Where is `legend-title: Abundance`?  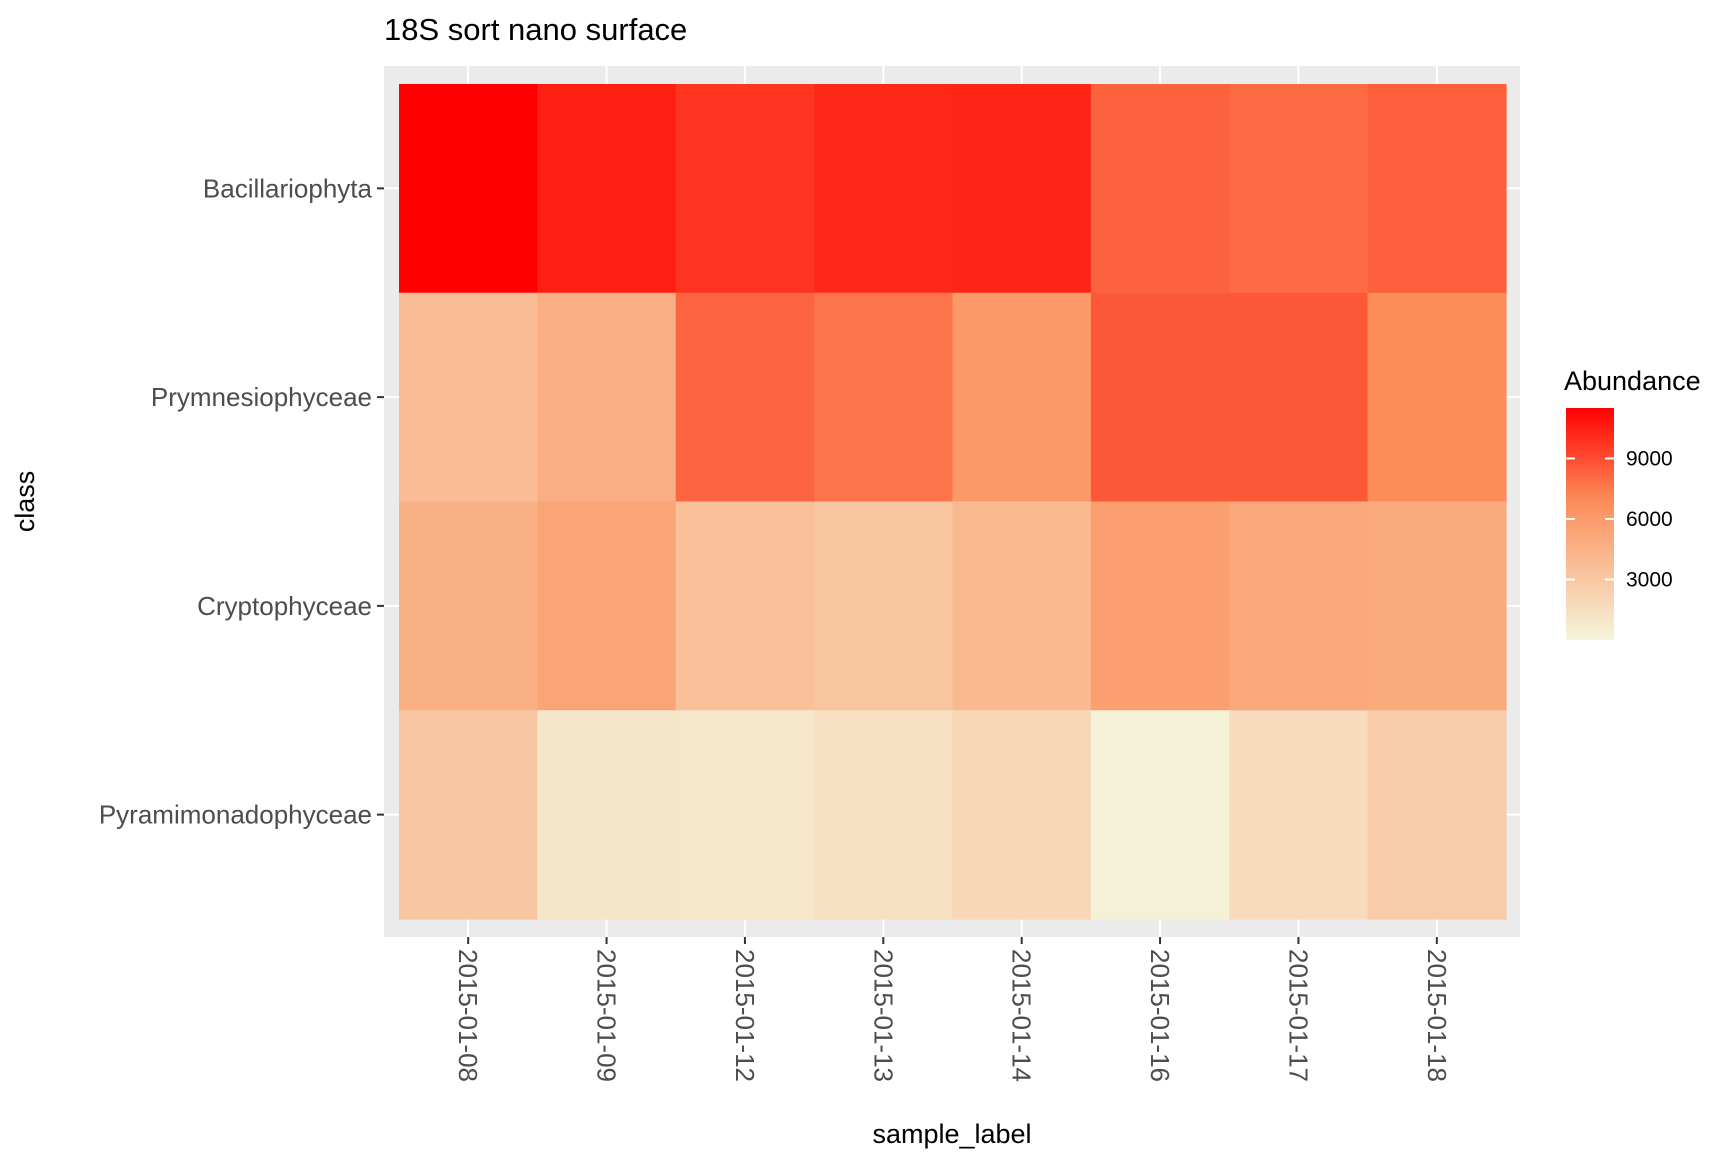
legend-title: Abundance is located at coordinates (1632, 381).